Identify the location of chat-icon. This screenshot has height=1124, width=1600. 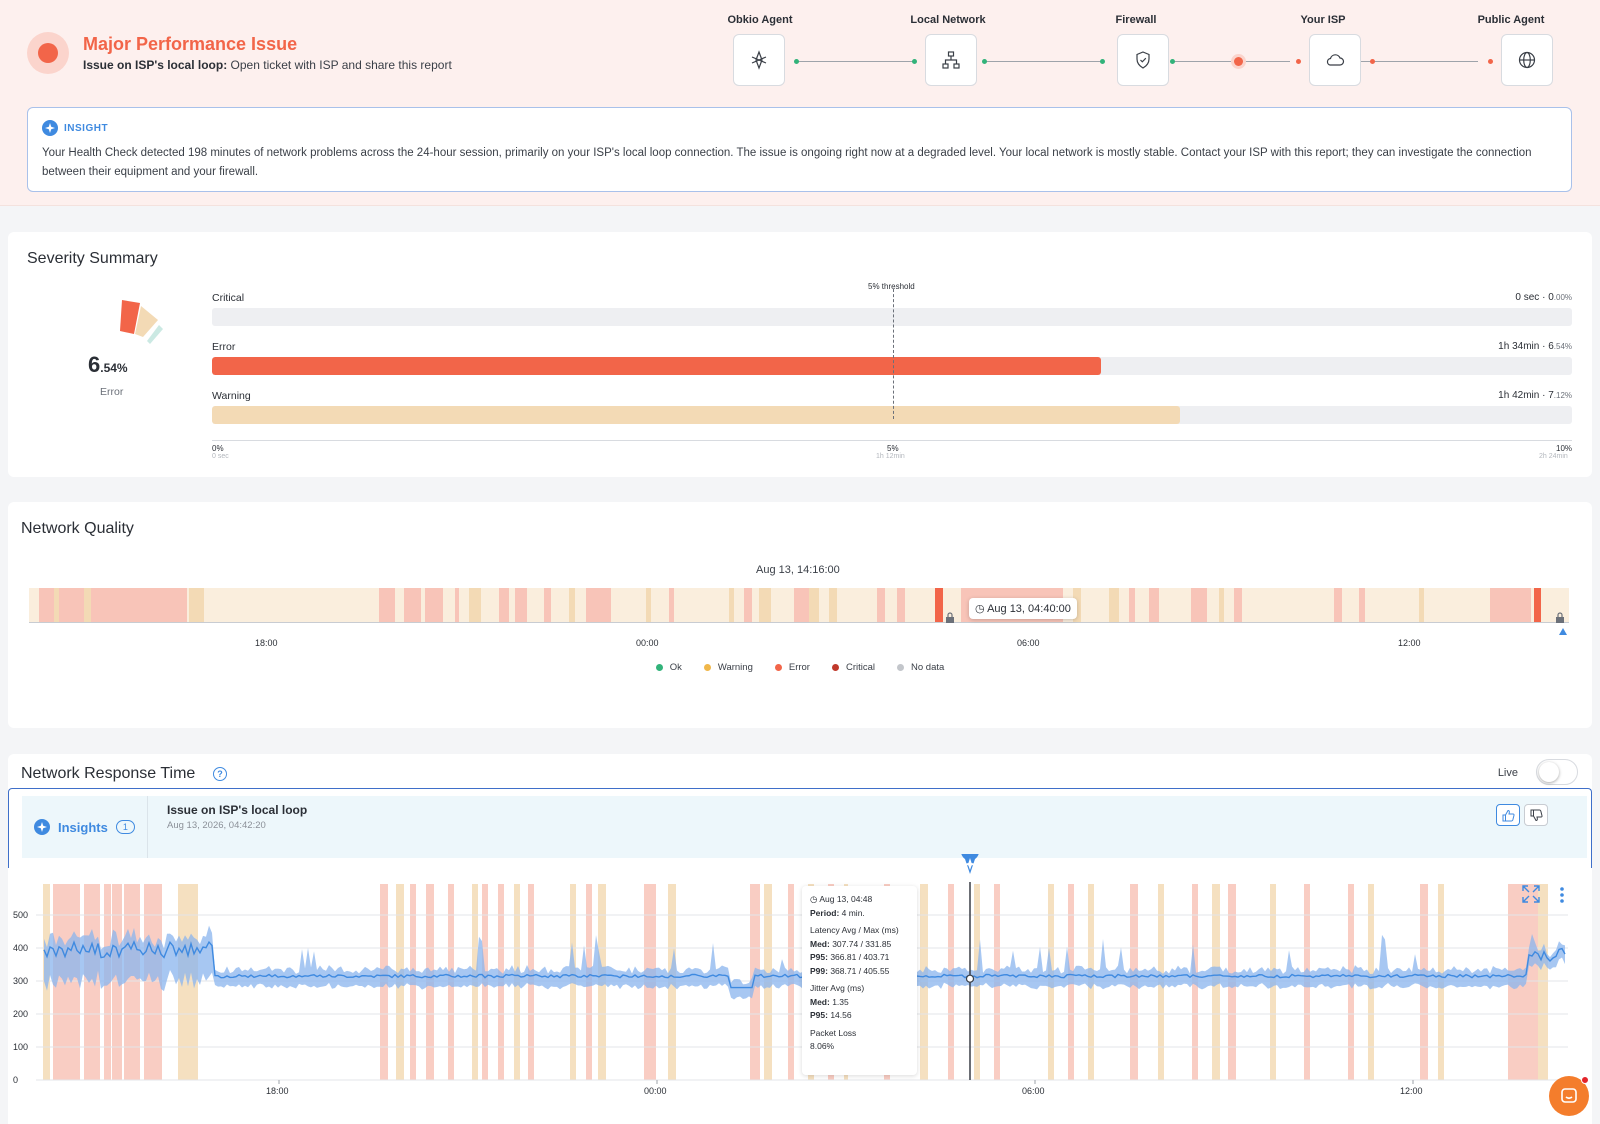
(1569, 1095).